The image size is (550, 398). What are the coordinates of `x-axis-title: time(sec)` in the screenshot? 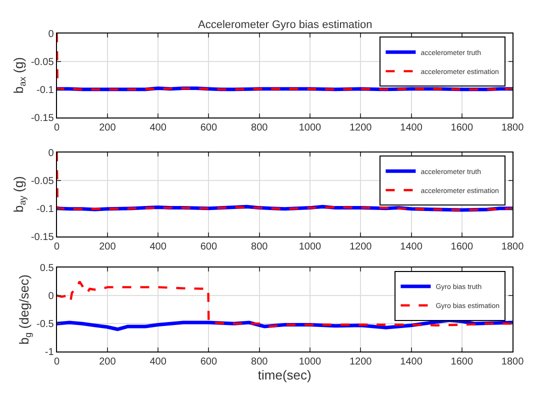 It's located at (285, 375).